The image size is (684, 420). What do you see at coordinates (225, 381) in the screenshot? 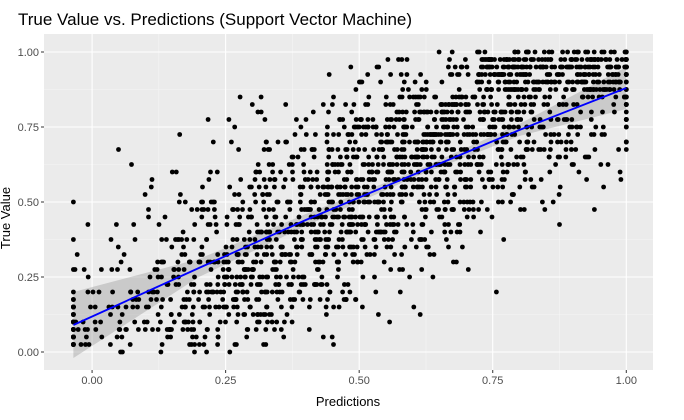
I see `x-tick-label: 0.25` at bounding box center [225, 381].